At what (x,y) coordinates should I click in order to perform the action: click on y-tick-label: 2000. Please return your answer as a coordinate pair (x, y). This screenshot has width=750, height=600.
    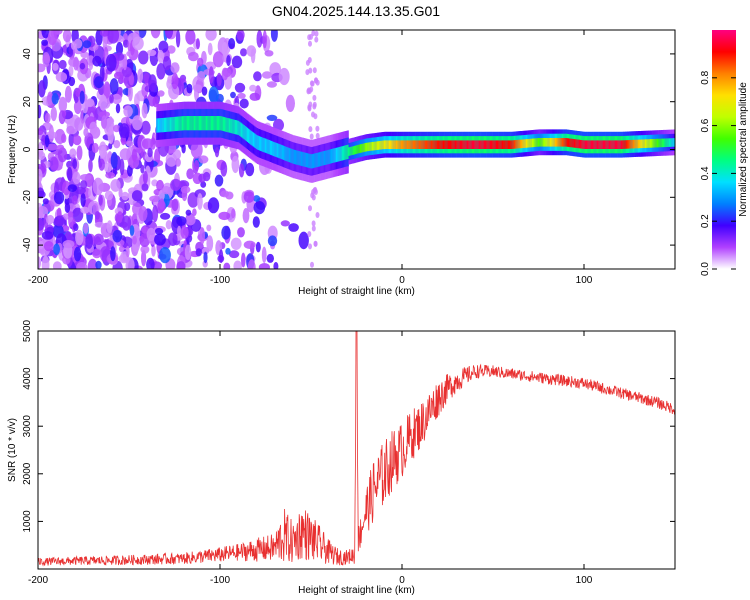
    Looking at the image, I should click on (27, 473).